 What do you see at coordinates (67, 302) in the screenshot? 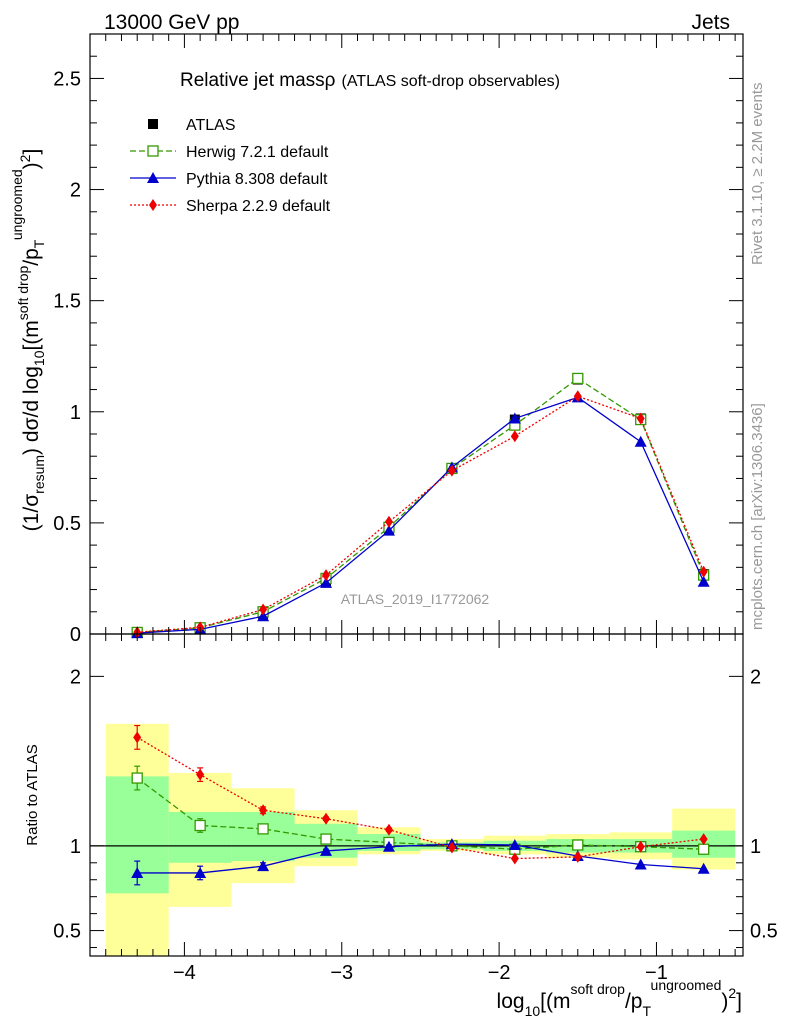
I see `main-y-tick-label: 1.5` at bounding box center [67, 302].